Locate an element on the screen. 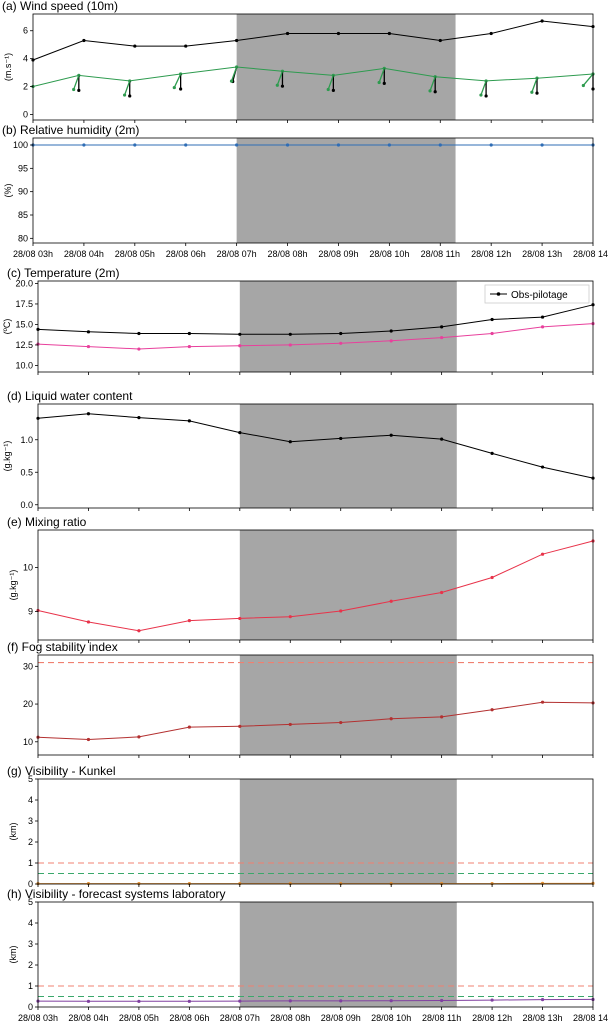  panel-f: (f) Fog stability index 10 20 30 is located at coordinates (301, 699).